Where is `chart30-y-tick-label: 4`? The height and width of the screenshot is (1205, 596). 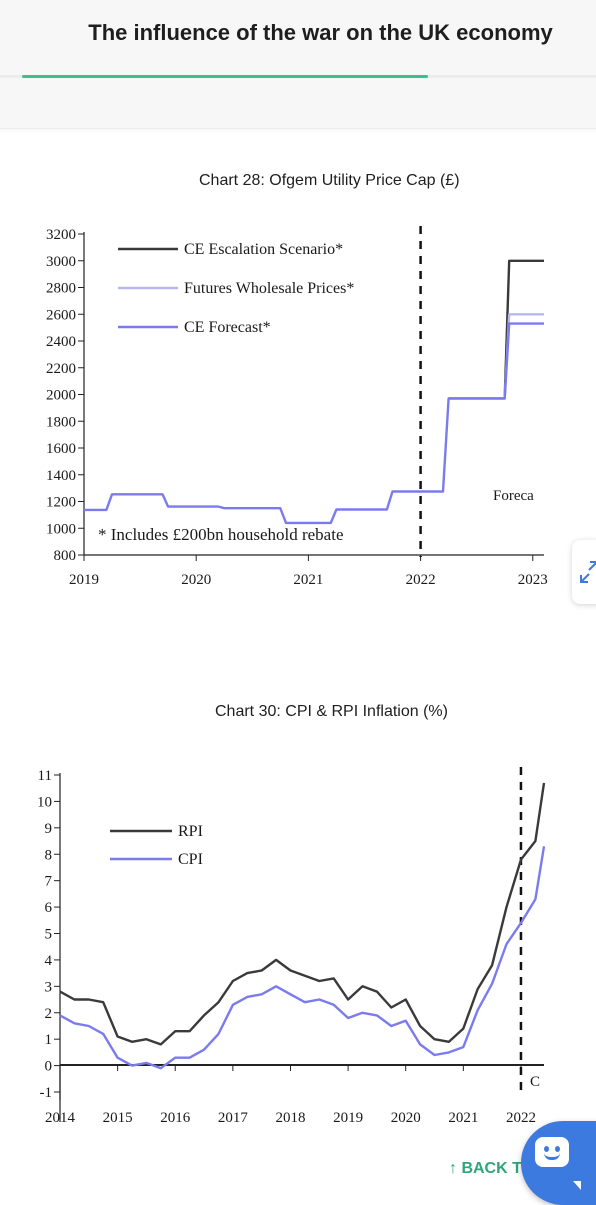
chart30-y-tick-label: 4 is located at coordinates (49, 961).